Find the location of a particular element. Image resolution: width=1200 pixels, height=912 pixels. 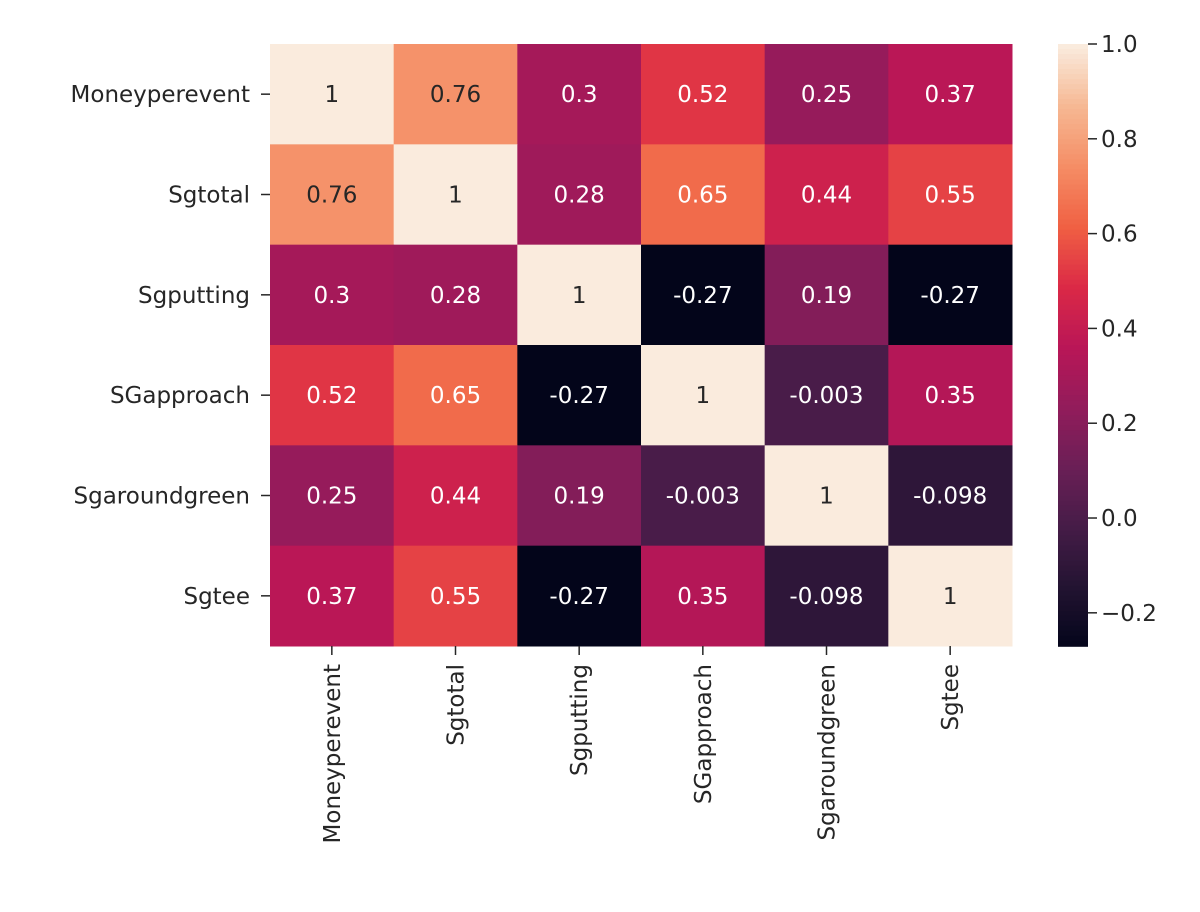

cell-annotation: -0.003 is located at coordinates (703, 497).